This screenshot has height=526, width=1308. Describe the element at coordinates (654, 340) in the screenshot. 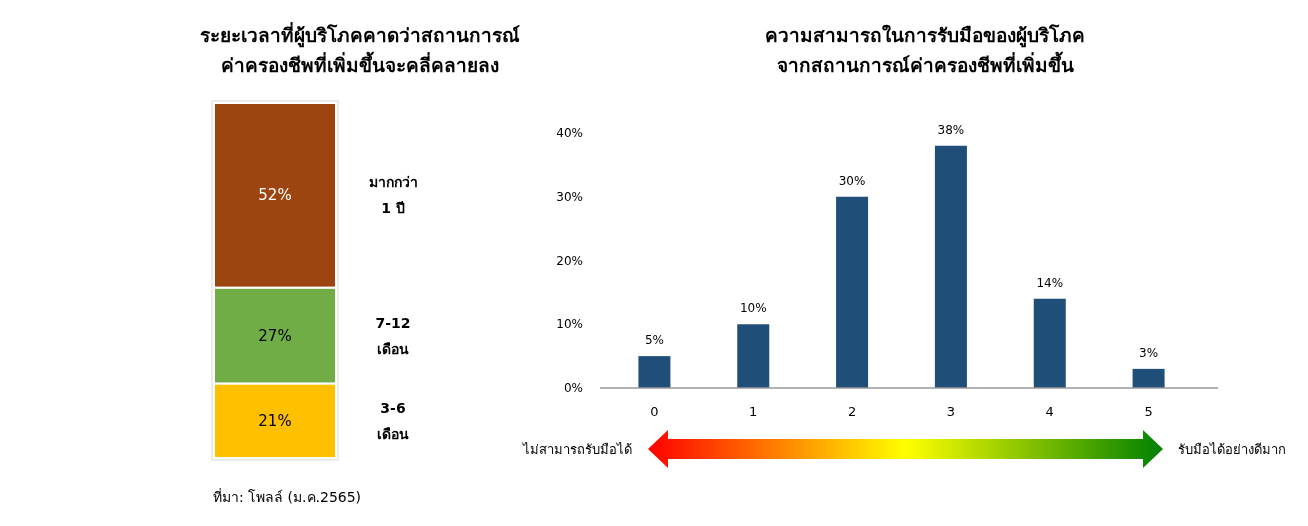

I see `data-label: 5%` at that location.